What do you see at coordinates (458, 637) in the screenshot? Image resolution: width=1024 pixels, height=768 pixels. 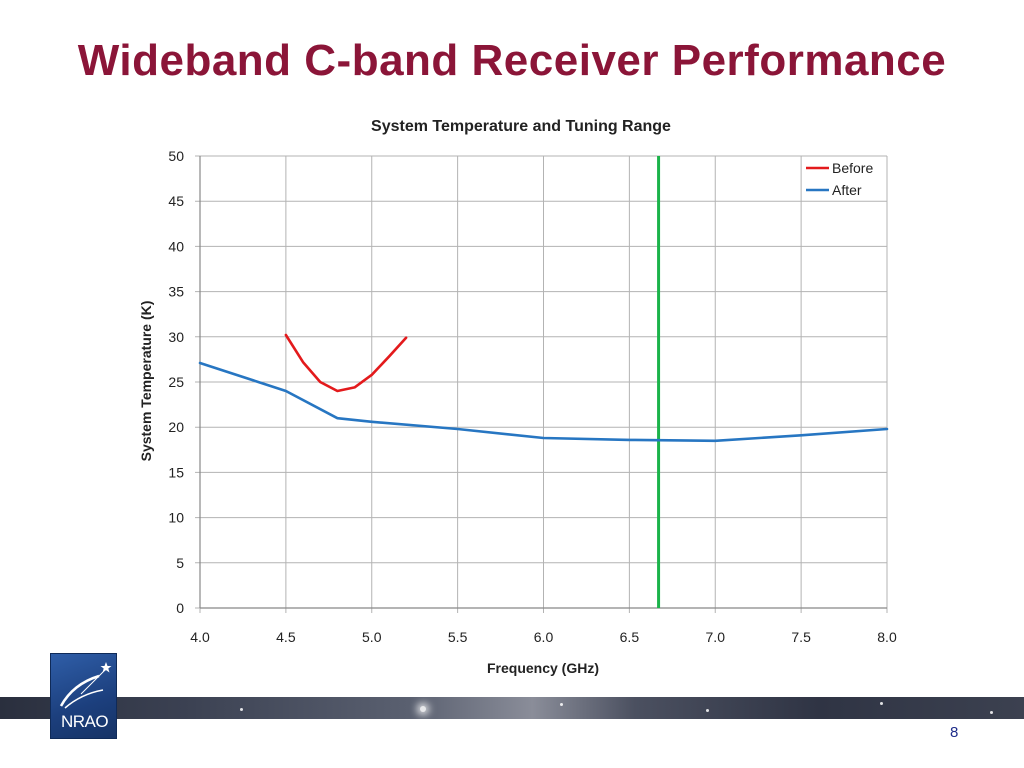 I see `x-tick-label: 5.5` at bounding box center [458, 637].